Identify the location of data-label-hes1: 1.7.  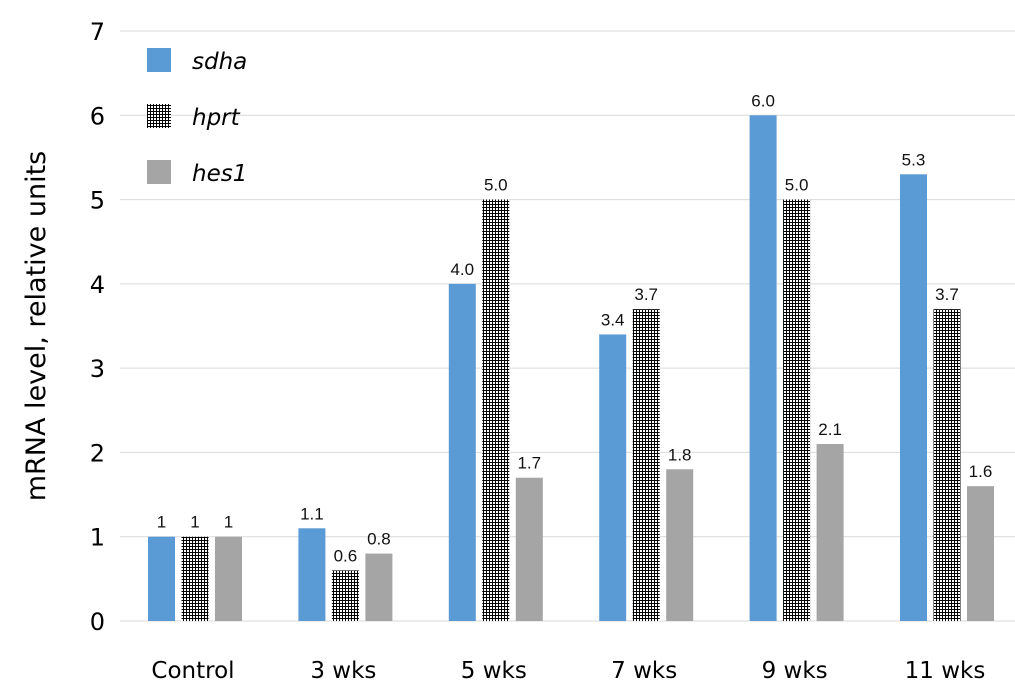
(529, 463).